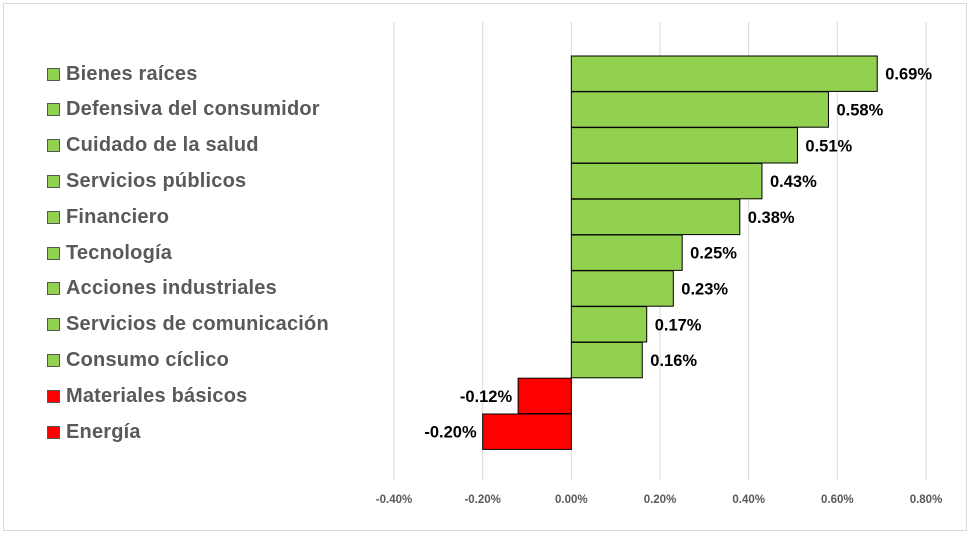 The width and height of the screenshot is (972, 537). I want to click on x-tick-label: 0.20%, so click(660, 500).